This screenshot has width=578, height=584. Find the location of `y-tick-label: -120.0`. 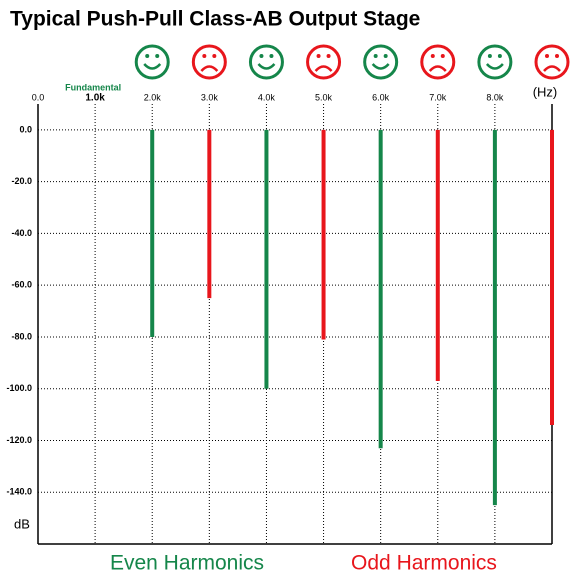

y-tick-label: -120.0 is located at coordinates (19, 440).